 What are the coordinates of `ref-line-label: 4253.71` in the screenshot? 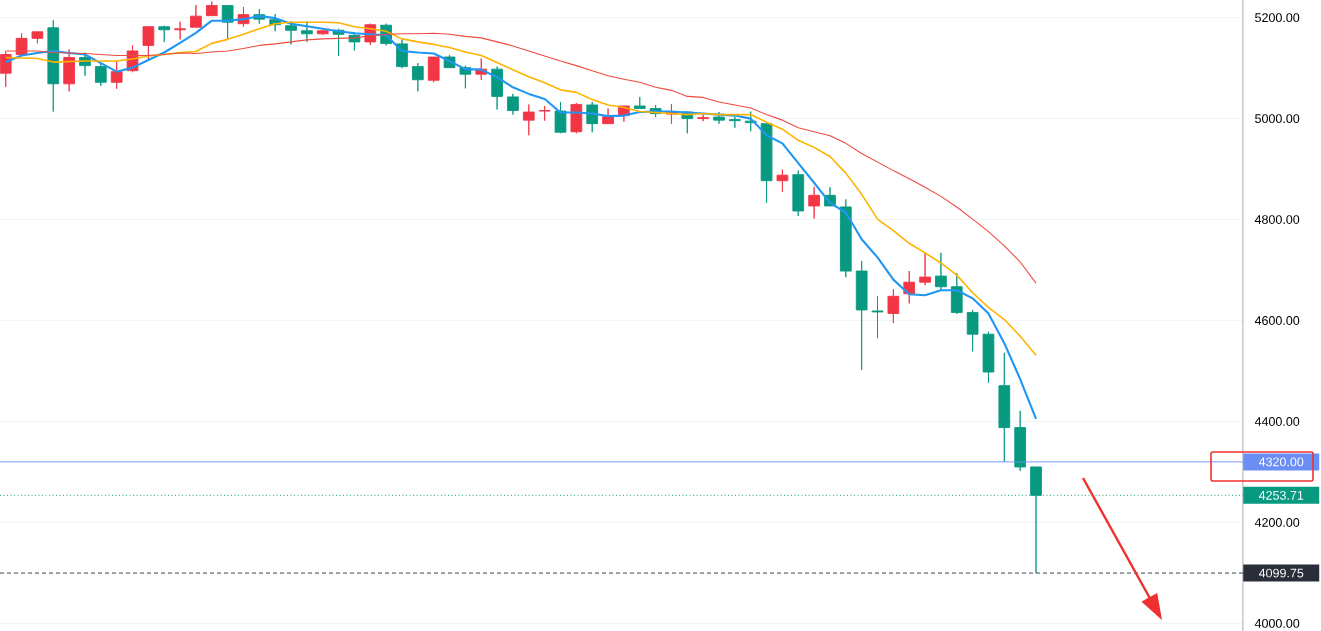 It's located at (1281, 495).